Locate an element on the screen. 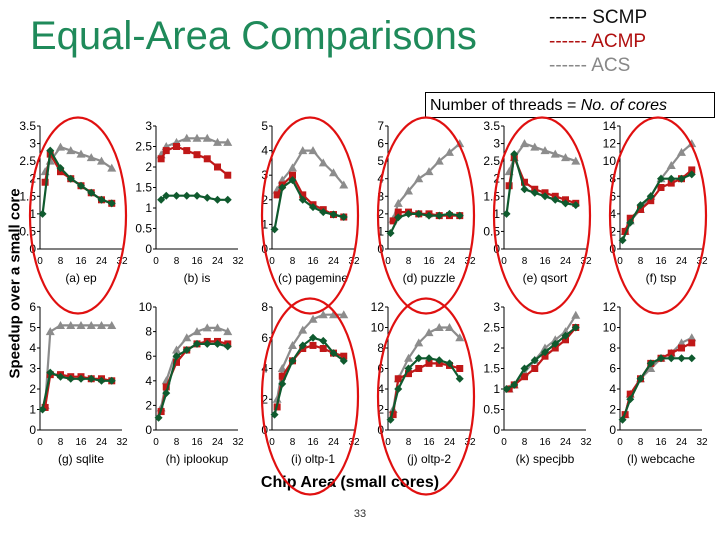 This screenshot has width=720, height=540. y-tick-label: 6 is located at coordinates (32, 307).